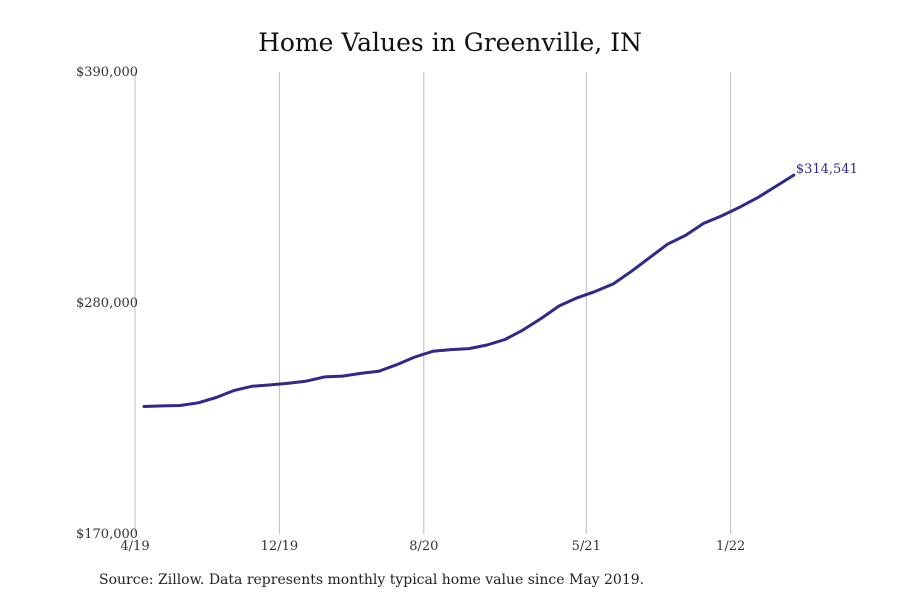 Image resolution: width=900 pixels, height=600 pixels. I want to click on x-axis-ticks: 4/19 12/19 8/20 5/21 1/22, so click(432, 546).